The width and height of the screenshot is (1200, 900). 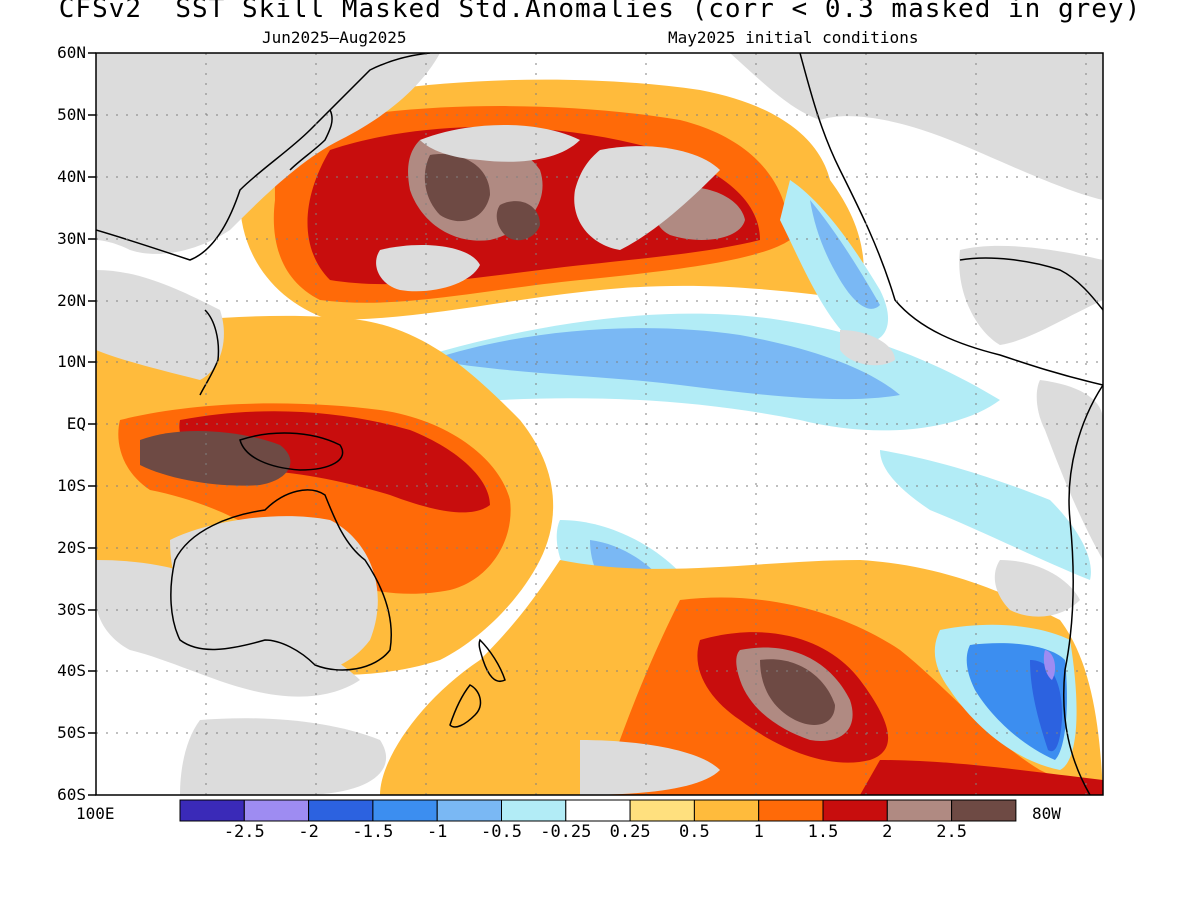 What do you see at coordinates (71, 547) in the screenshot?
I see `lat-label: 20S` at bounding box center [71, 547].